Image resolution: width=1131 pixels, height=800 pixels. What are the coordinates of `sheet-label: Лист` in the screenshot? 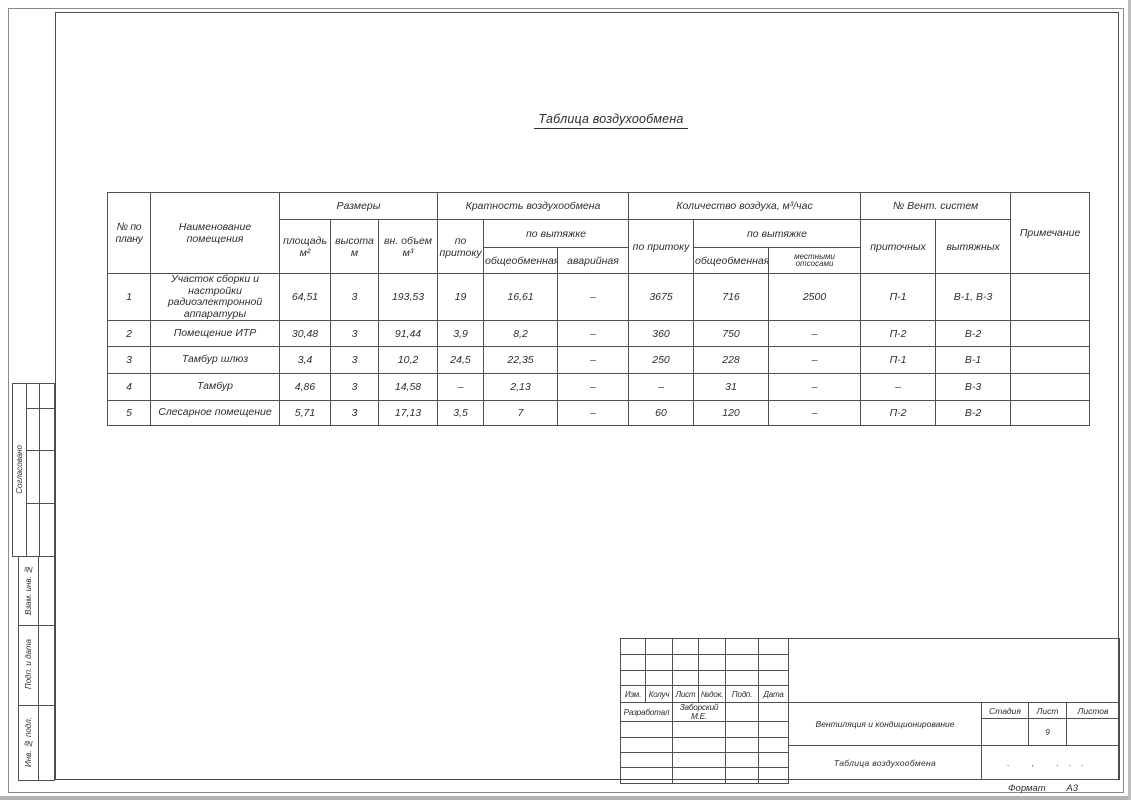 It's located at (1047, 710).